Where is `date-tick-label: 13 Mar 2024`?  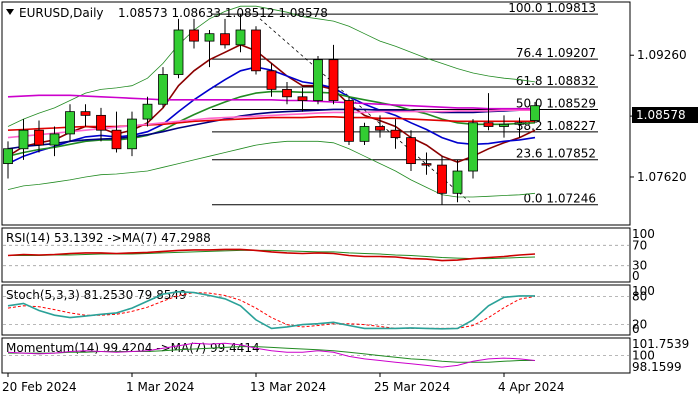
date-tick-label: 13 Mar 2024 is located at coordinates (288, 387).